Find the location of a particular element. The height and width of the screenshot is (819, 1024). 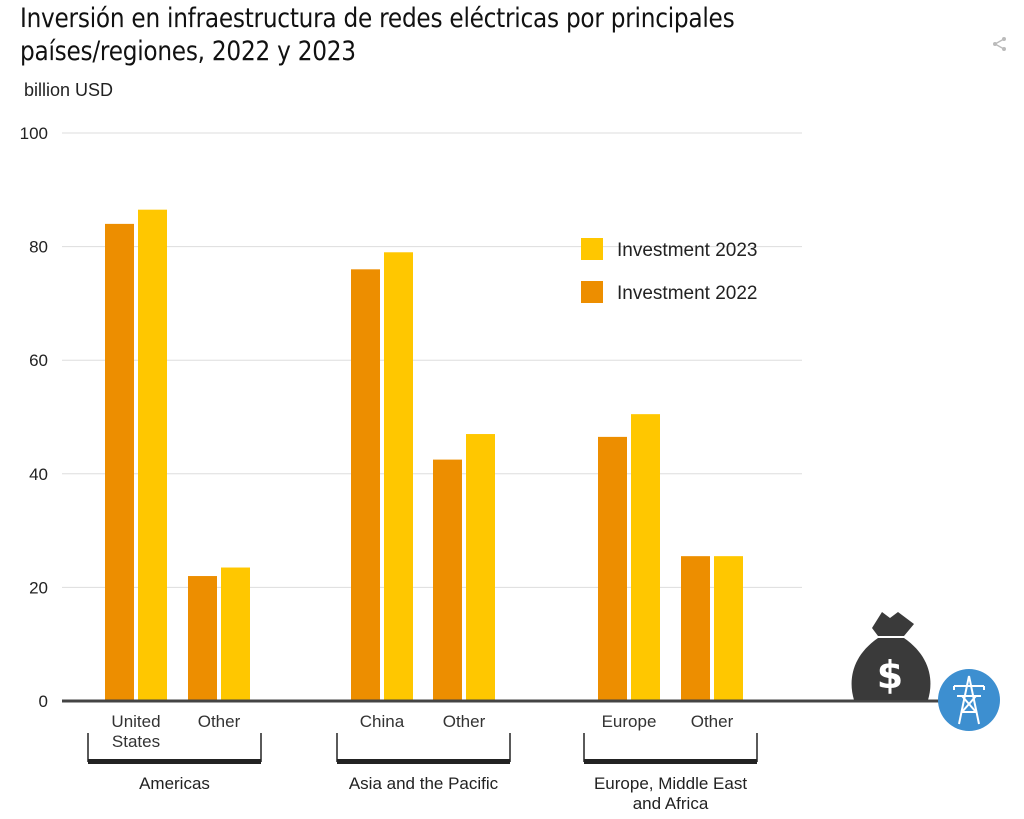

y-tick-label: 0 is located at coordinates (43, 701).